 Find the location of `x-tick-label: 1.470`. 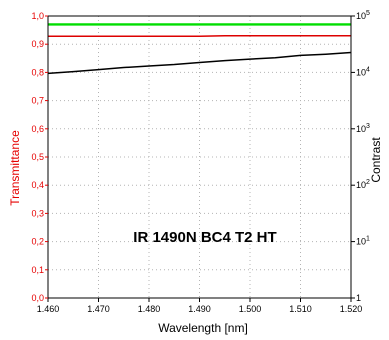

x-tick-label: 1.470 is located at coordinates (98, 309).